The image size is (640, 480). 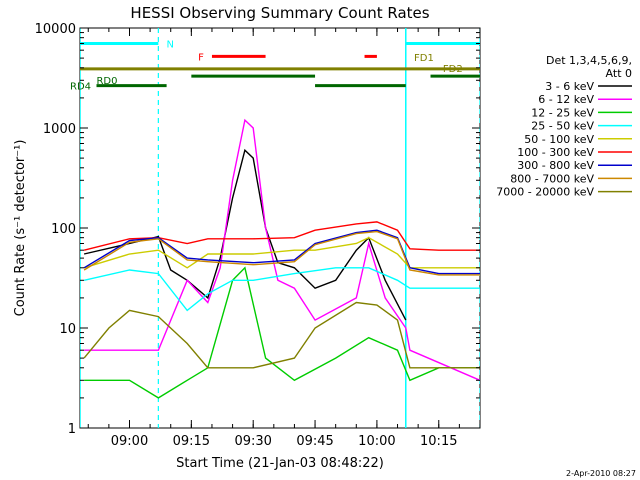 What do you see at coordinates (562, 112) in the screenshot?
I see `legend-label-2: 12 - 25 keV` at bounding box center [562, 112].